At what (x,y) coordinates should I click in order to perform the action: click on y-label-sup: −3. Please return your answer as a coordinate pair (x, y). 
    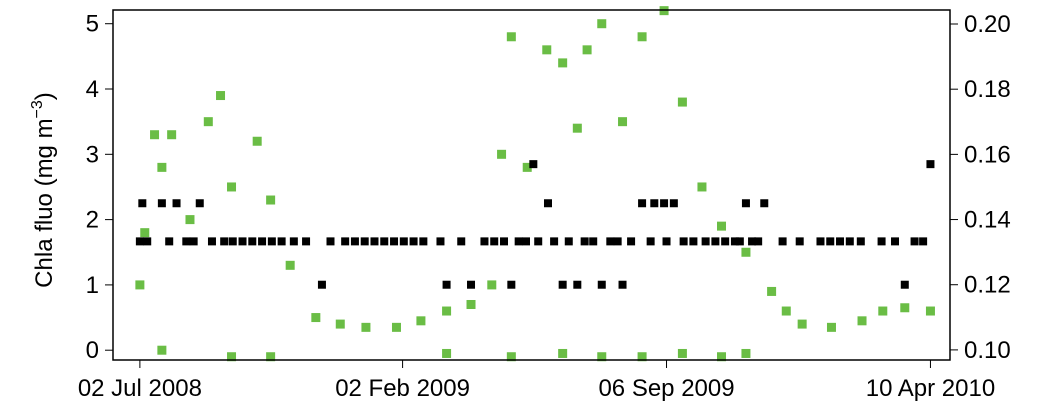
    Looking at the image, I should click on (37, 109).